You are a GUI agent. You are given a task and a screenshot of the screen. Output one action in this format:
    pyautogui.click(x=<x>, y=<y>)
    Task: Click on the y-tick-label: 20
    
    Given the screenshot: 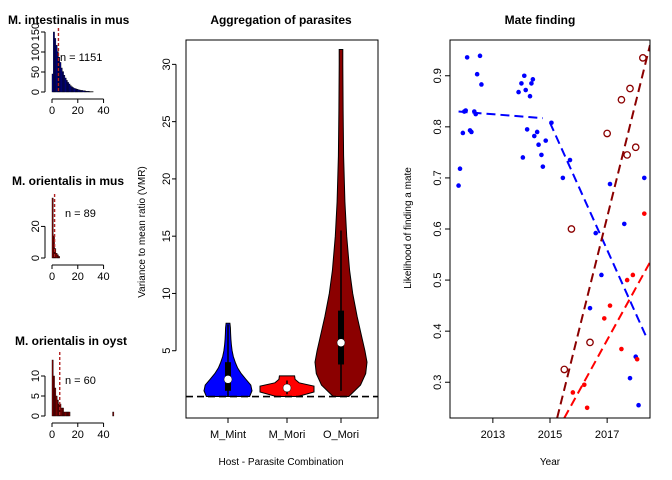 What is the action you would take?
    pyautogui.click(x=167, y=179)
    